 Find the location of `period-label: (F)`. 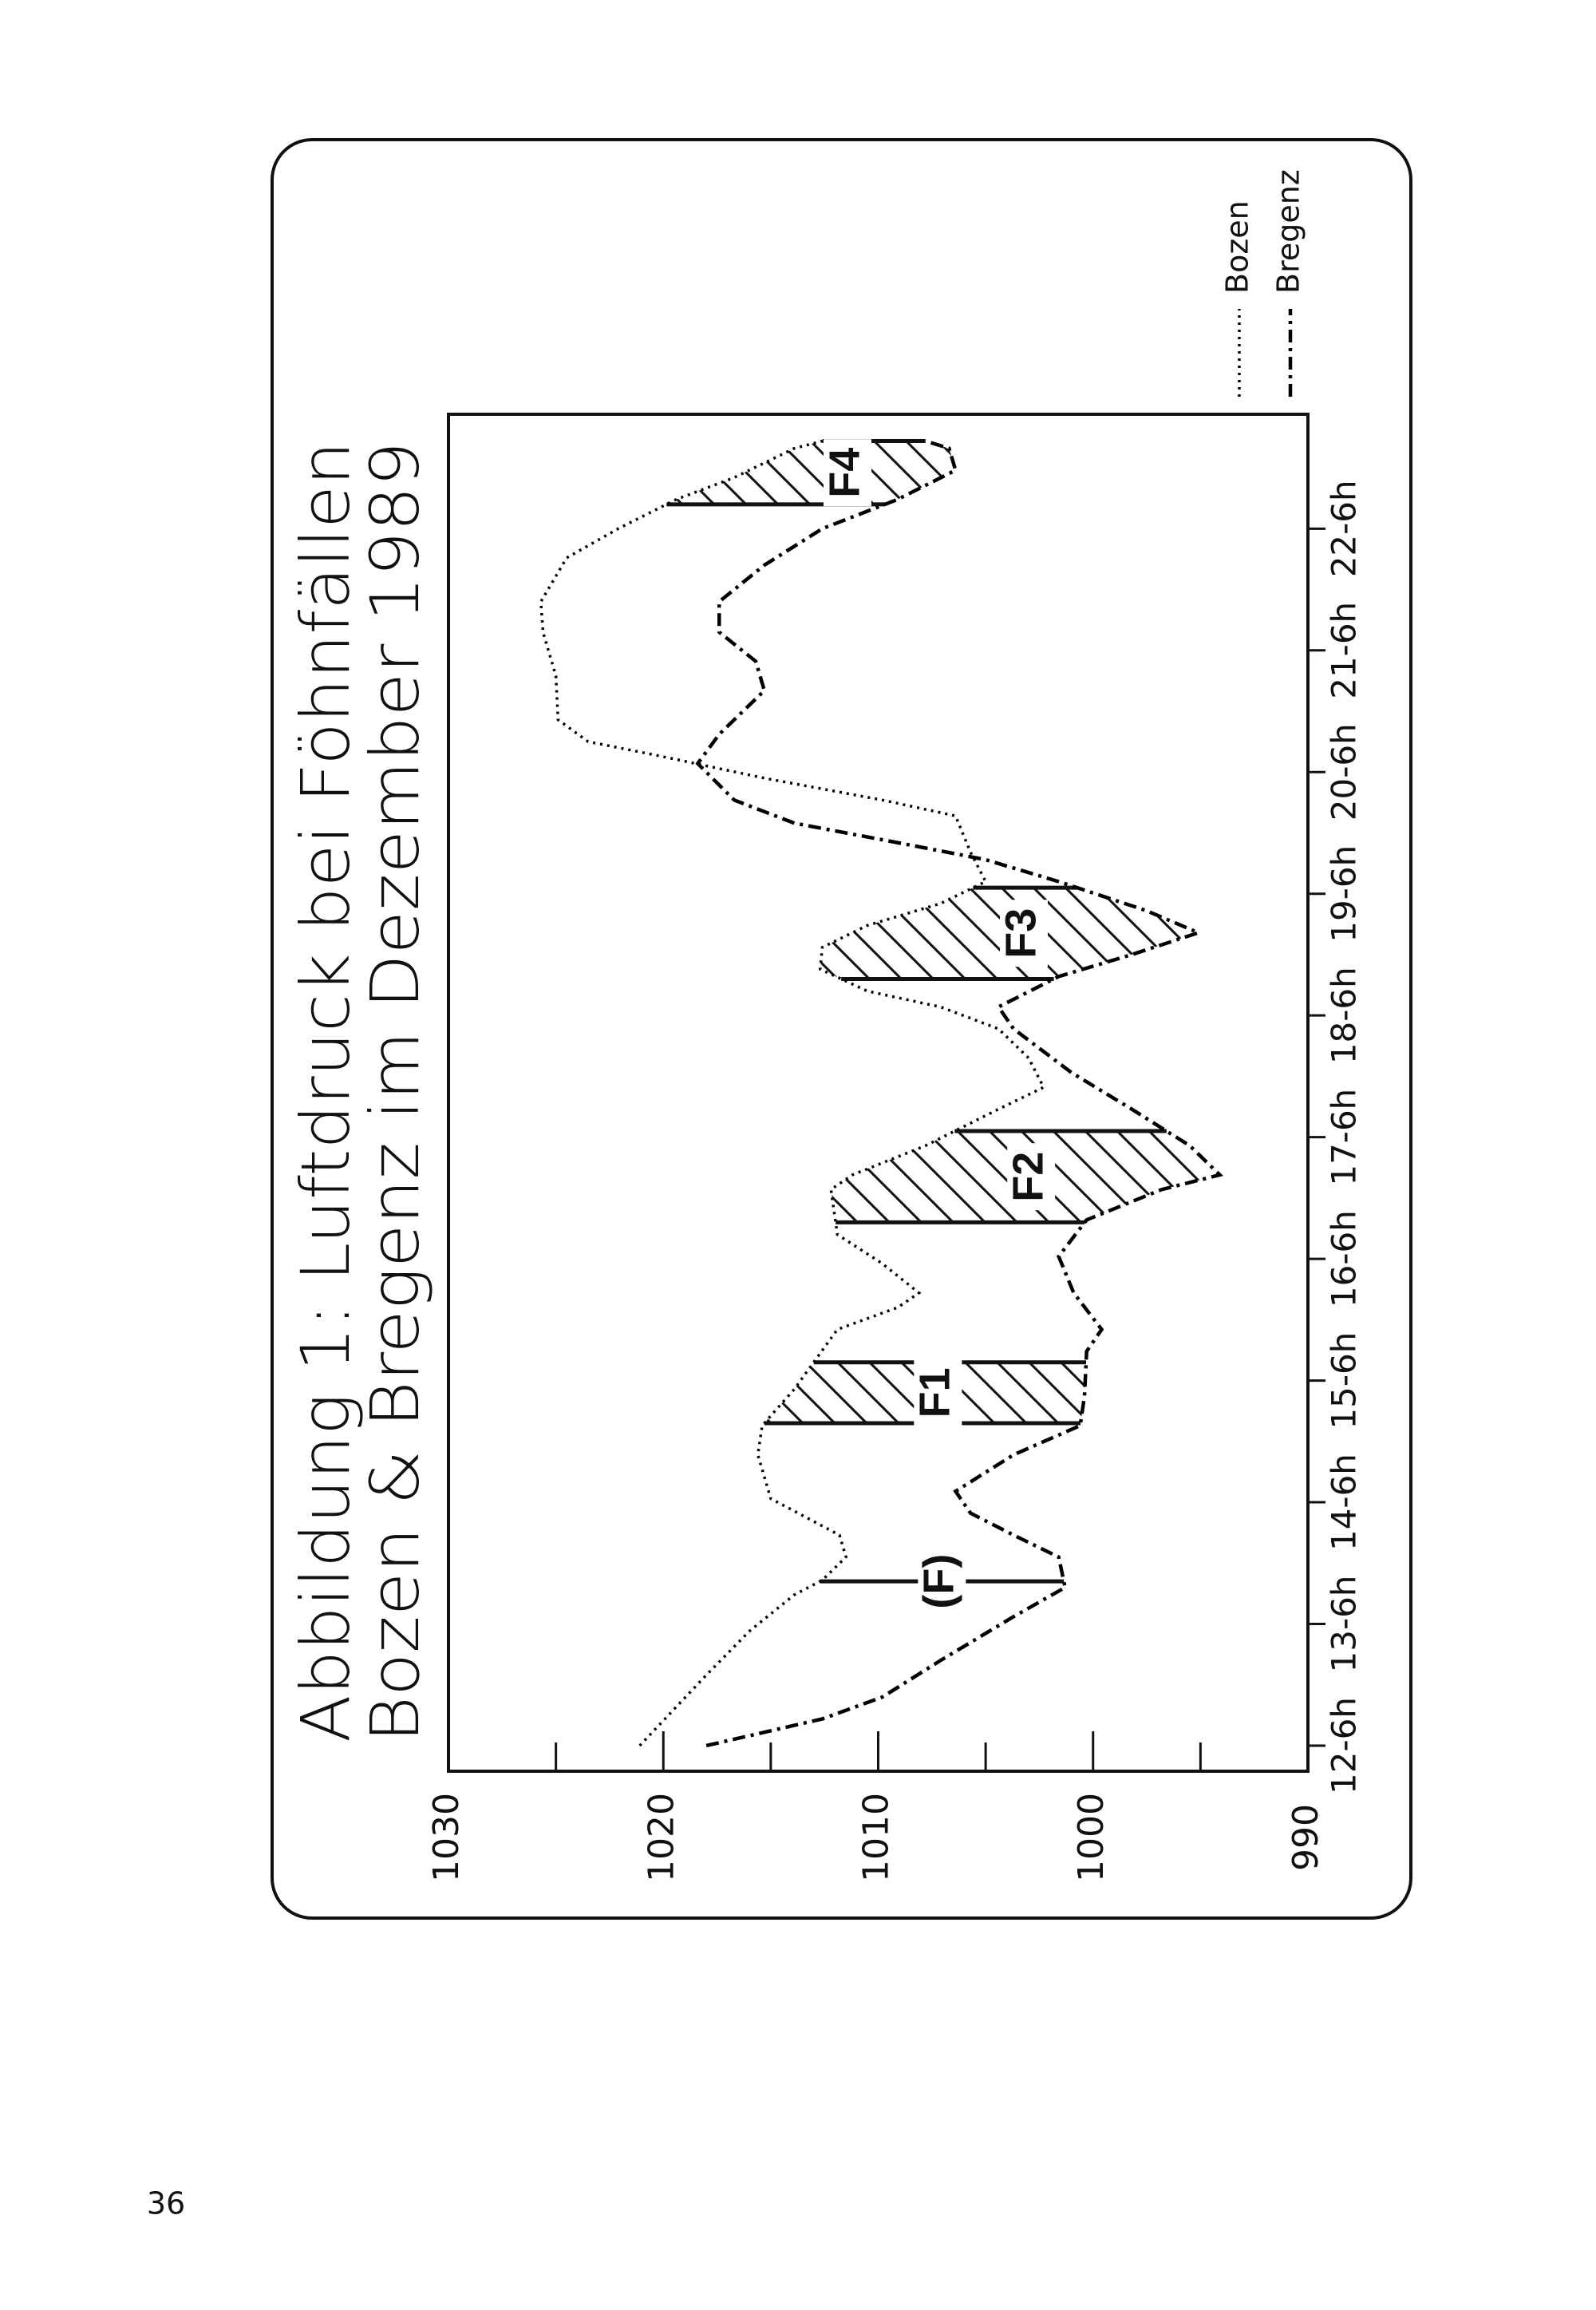

period-label: (F) is located at coordinates (939, 1581).